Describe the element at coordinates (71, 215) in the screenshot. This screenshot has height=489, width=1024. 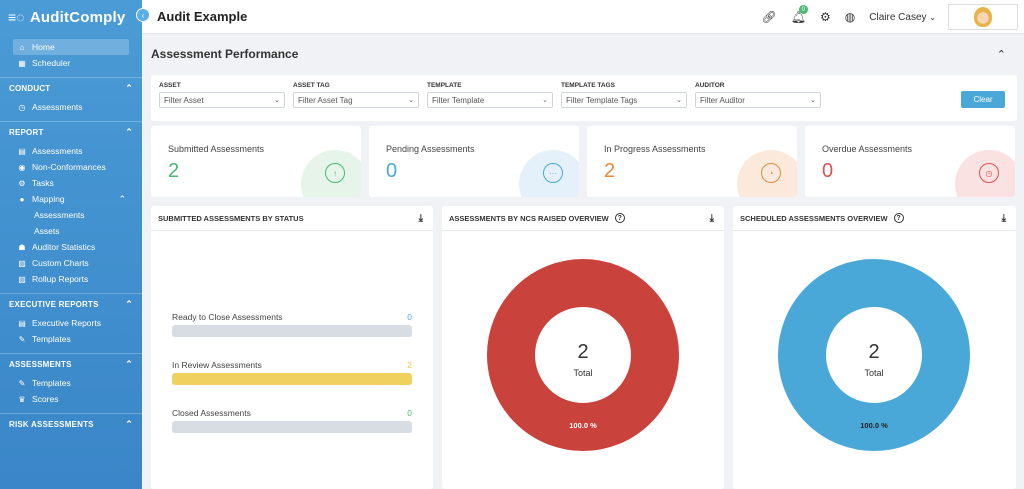
I see `sidebar-item-mapping-assessments: Assessments` at that location.